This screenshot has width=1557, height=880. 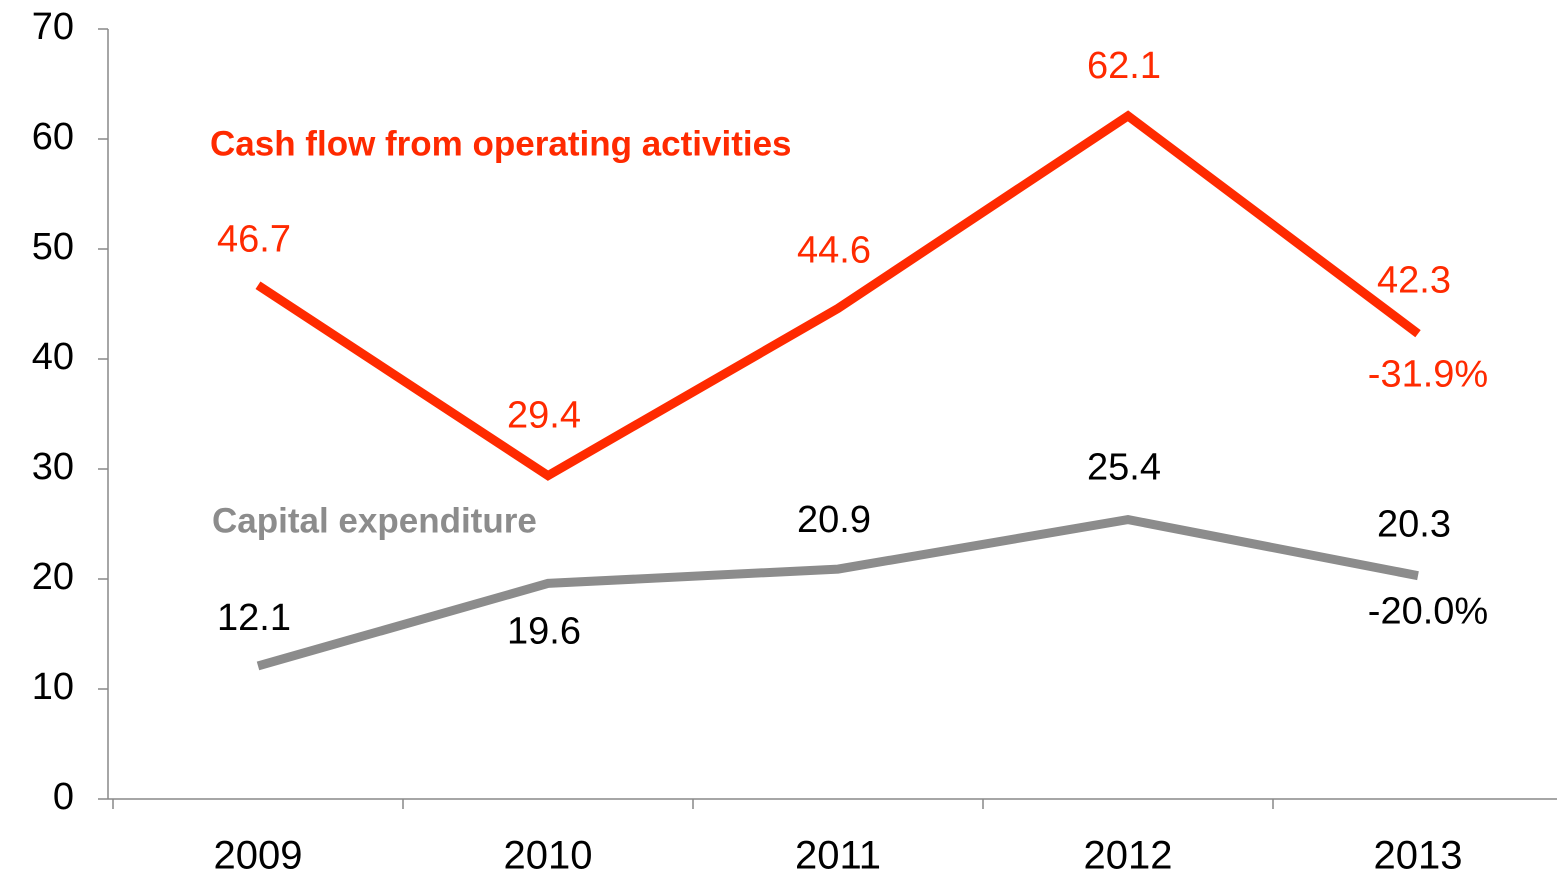 I want to click on y-tick-label: 50, so click(x=53, y=247).